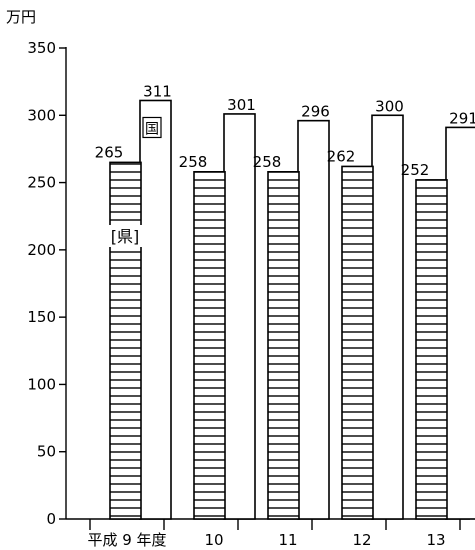 The width and height of the screenshot is (475, 550). I want to click on value-label-national: 296, so click(315, 112).